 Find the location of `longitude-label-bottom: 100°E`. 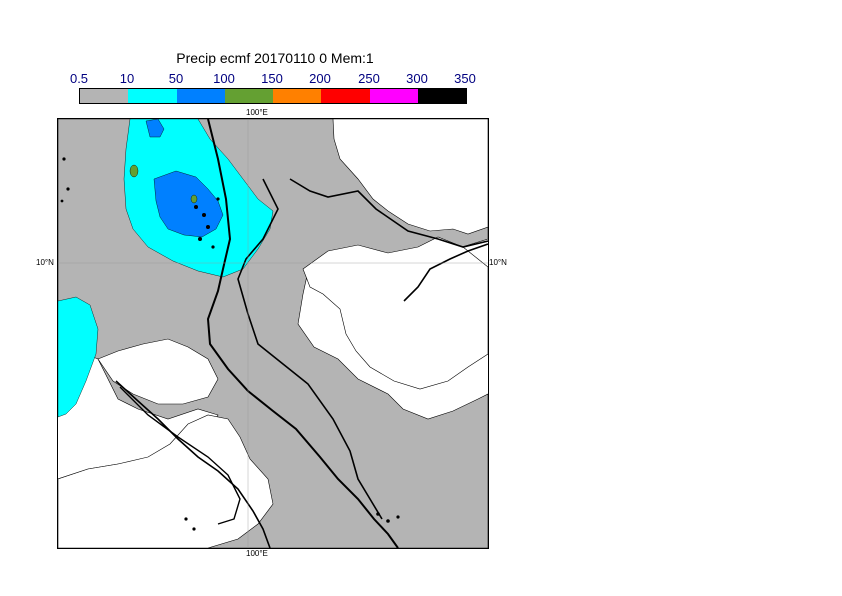

longitude-label-bottom: 100°E is located at coordinates (257, 553).